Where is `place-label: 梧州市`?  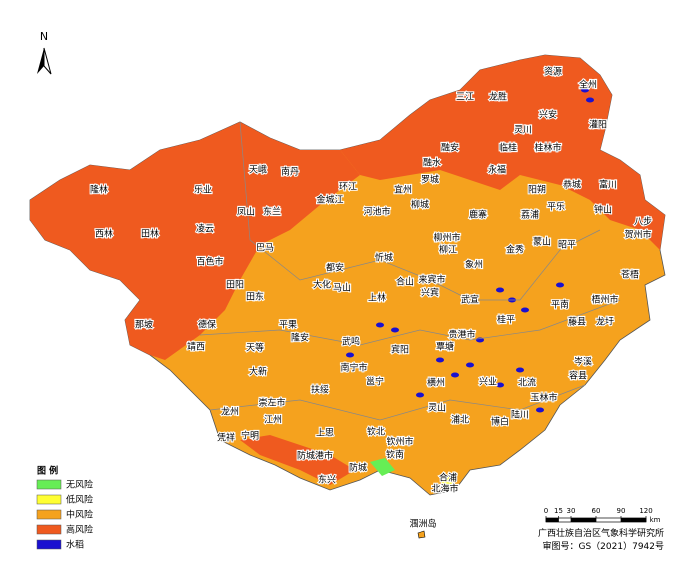
place-label: 梧州市 is located at coordinates (604, 300).